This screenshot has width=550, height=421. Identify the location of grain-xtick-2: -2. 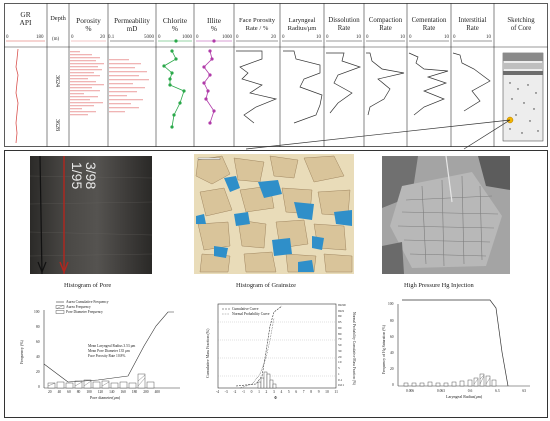
(235, 392).